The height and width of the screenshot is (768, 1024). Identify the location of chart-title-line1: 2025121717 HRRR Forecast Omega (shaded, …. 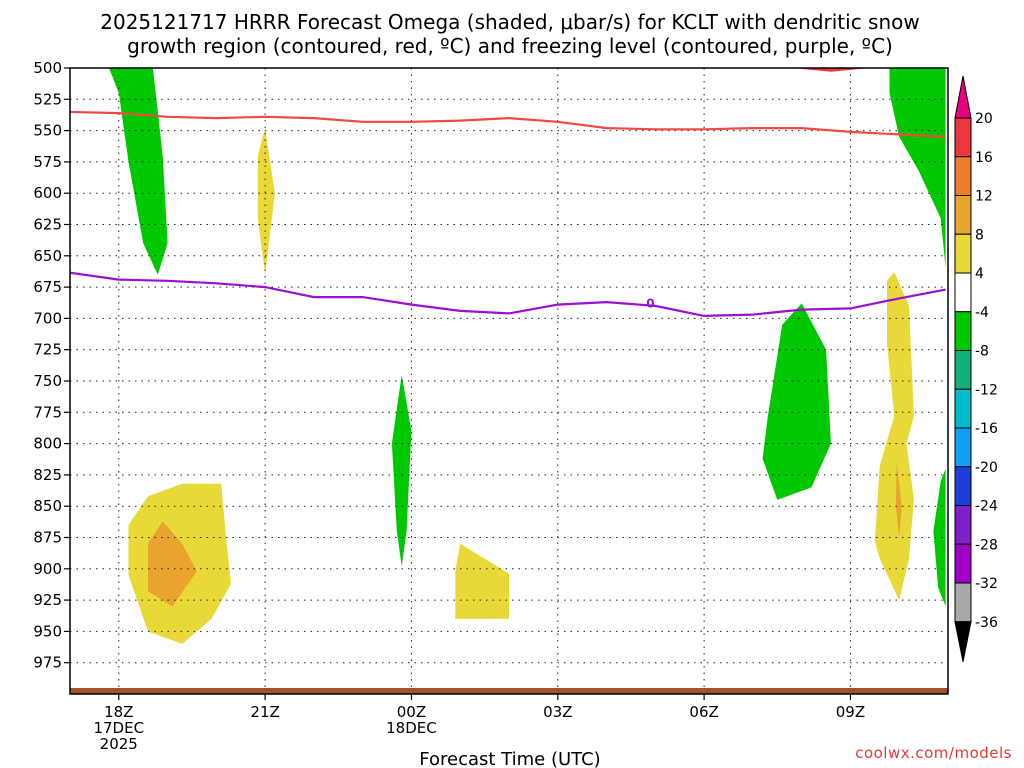
(509, 22).